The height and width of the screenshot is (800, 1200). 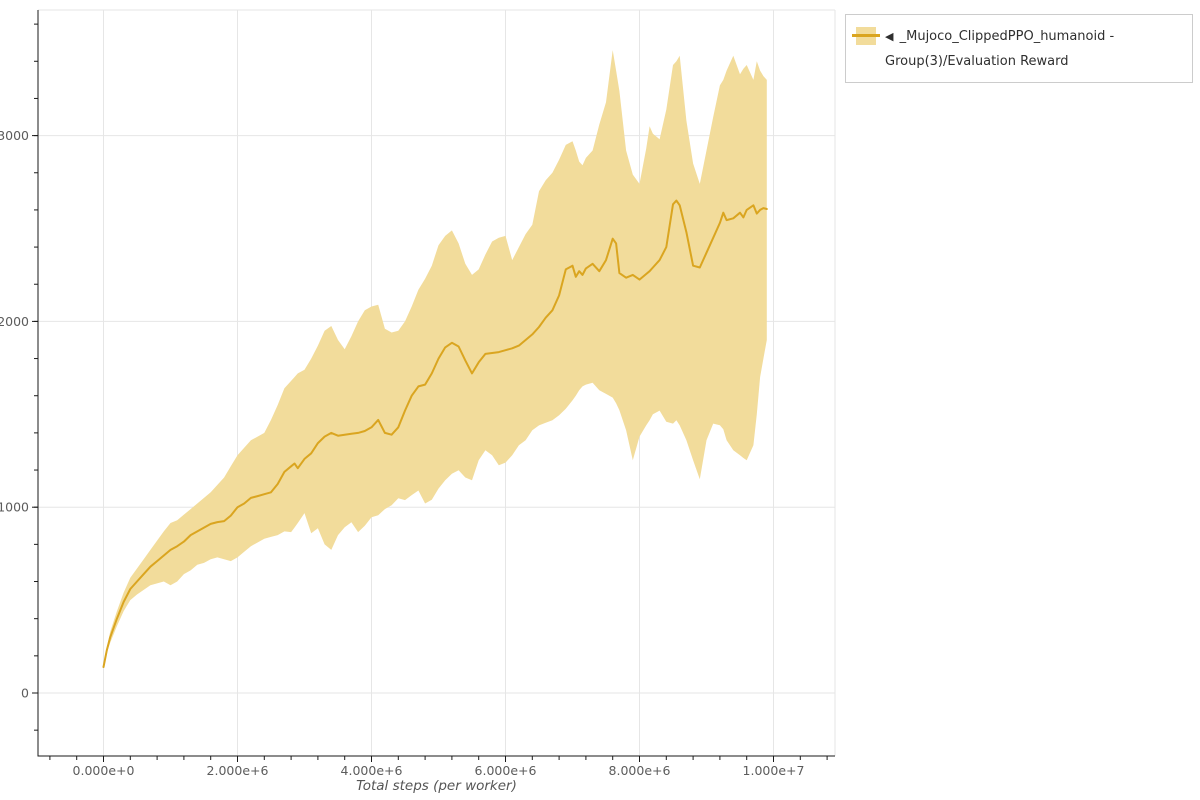 I want to click on y-tick-label: 0, so click(x=25, y=693).